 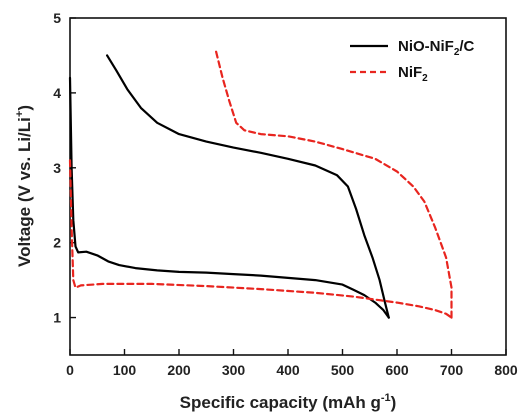 I want to click on x-tick-label: 200, so click(x=179, y=370).